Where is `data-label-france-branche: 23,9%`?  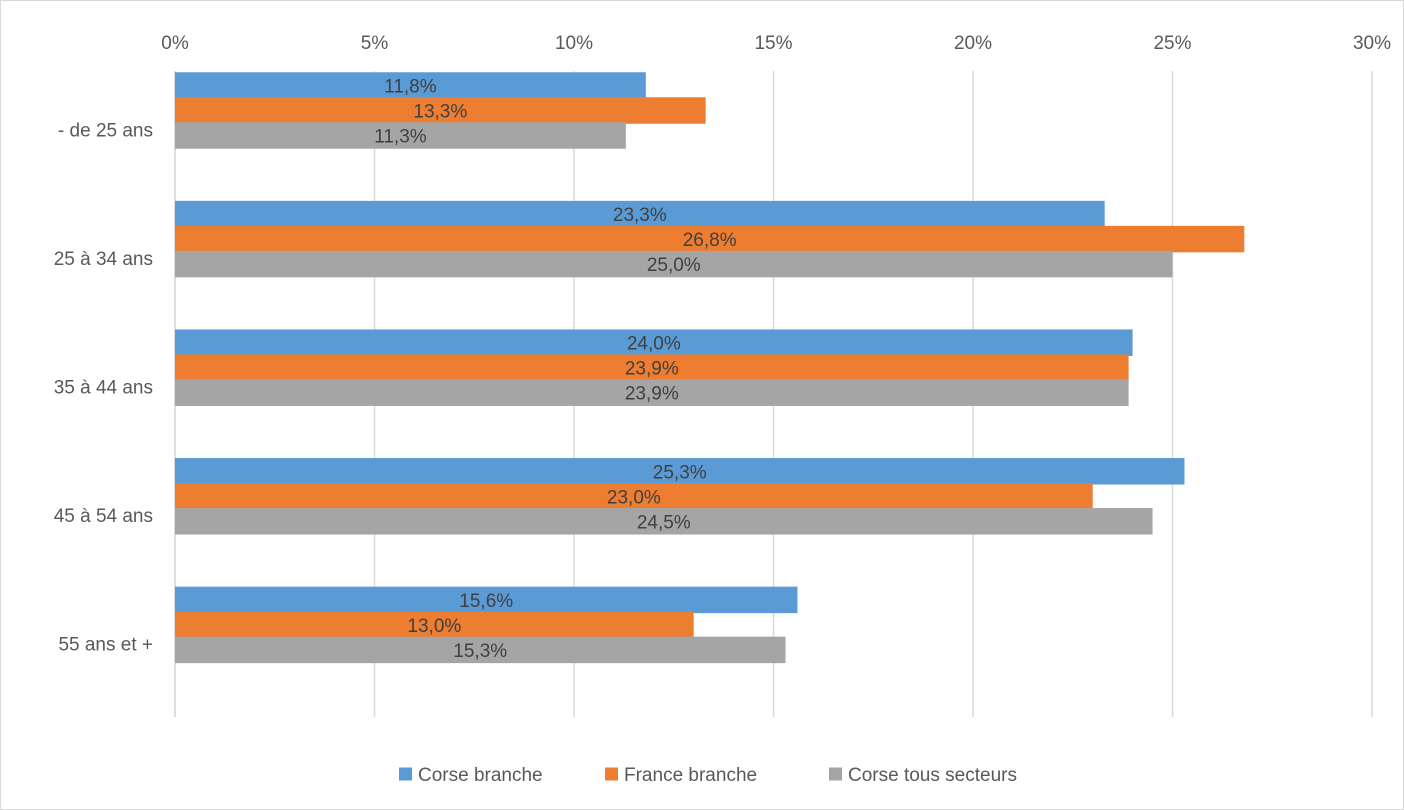 data-label-france-branche: 23,9% is located at coordinates (652, 369).